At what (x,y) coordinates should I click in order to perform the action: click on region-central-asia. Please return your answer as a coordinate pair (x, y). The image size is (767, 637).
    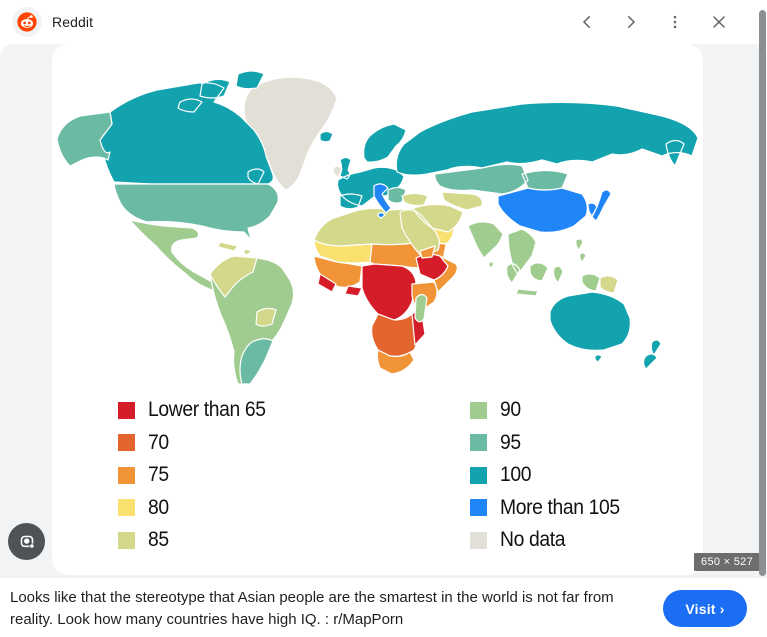
    Looking at the image, I should click on (462, 201).